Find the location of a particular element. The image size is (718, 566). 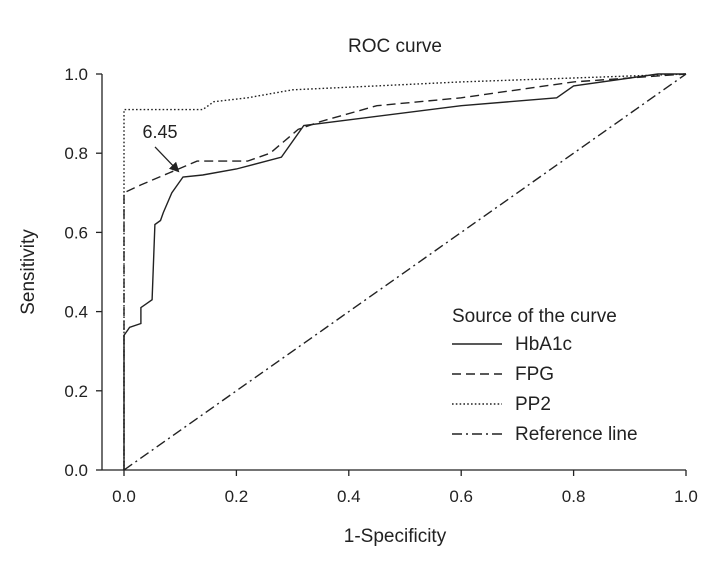

y-axis-label: Sensitivity is located at coordinates (28, 272).